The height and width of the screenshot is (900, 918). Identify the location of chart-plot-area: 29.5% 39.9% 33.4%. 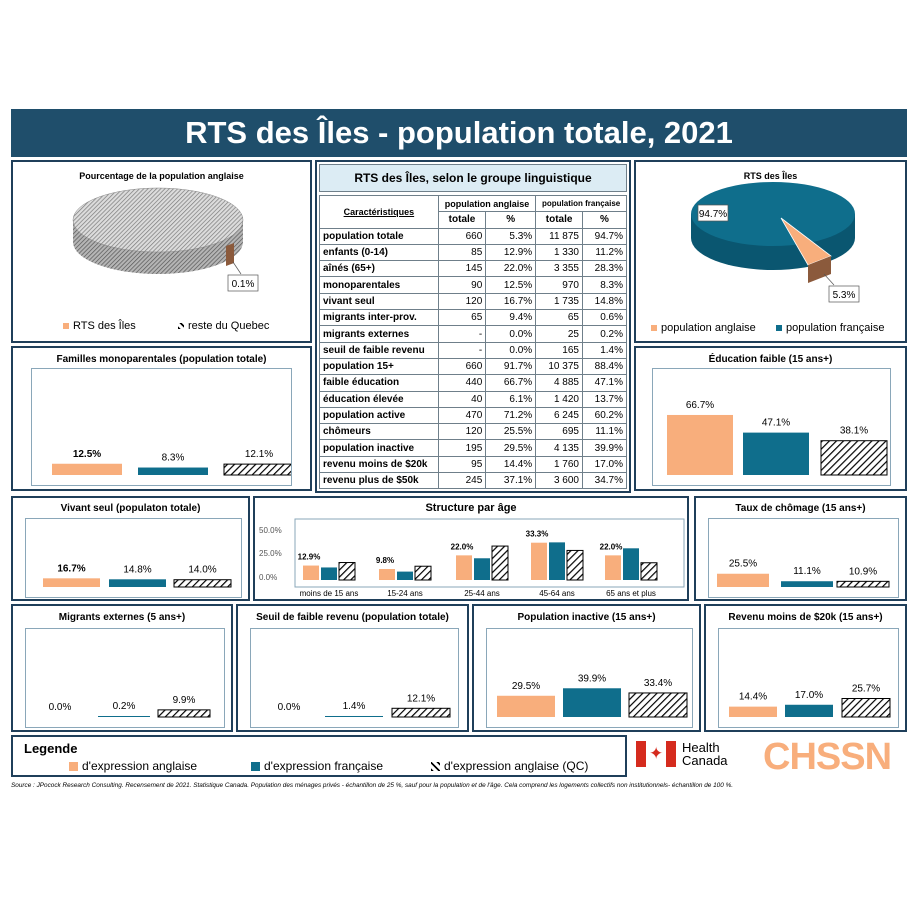
(589, 678).